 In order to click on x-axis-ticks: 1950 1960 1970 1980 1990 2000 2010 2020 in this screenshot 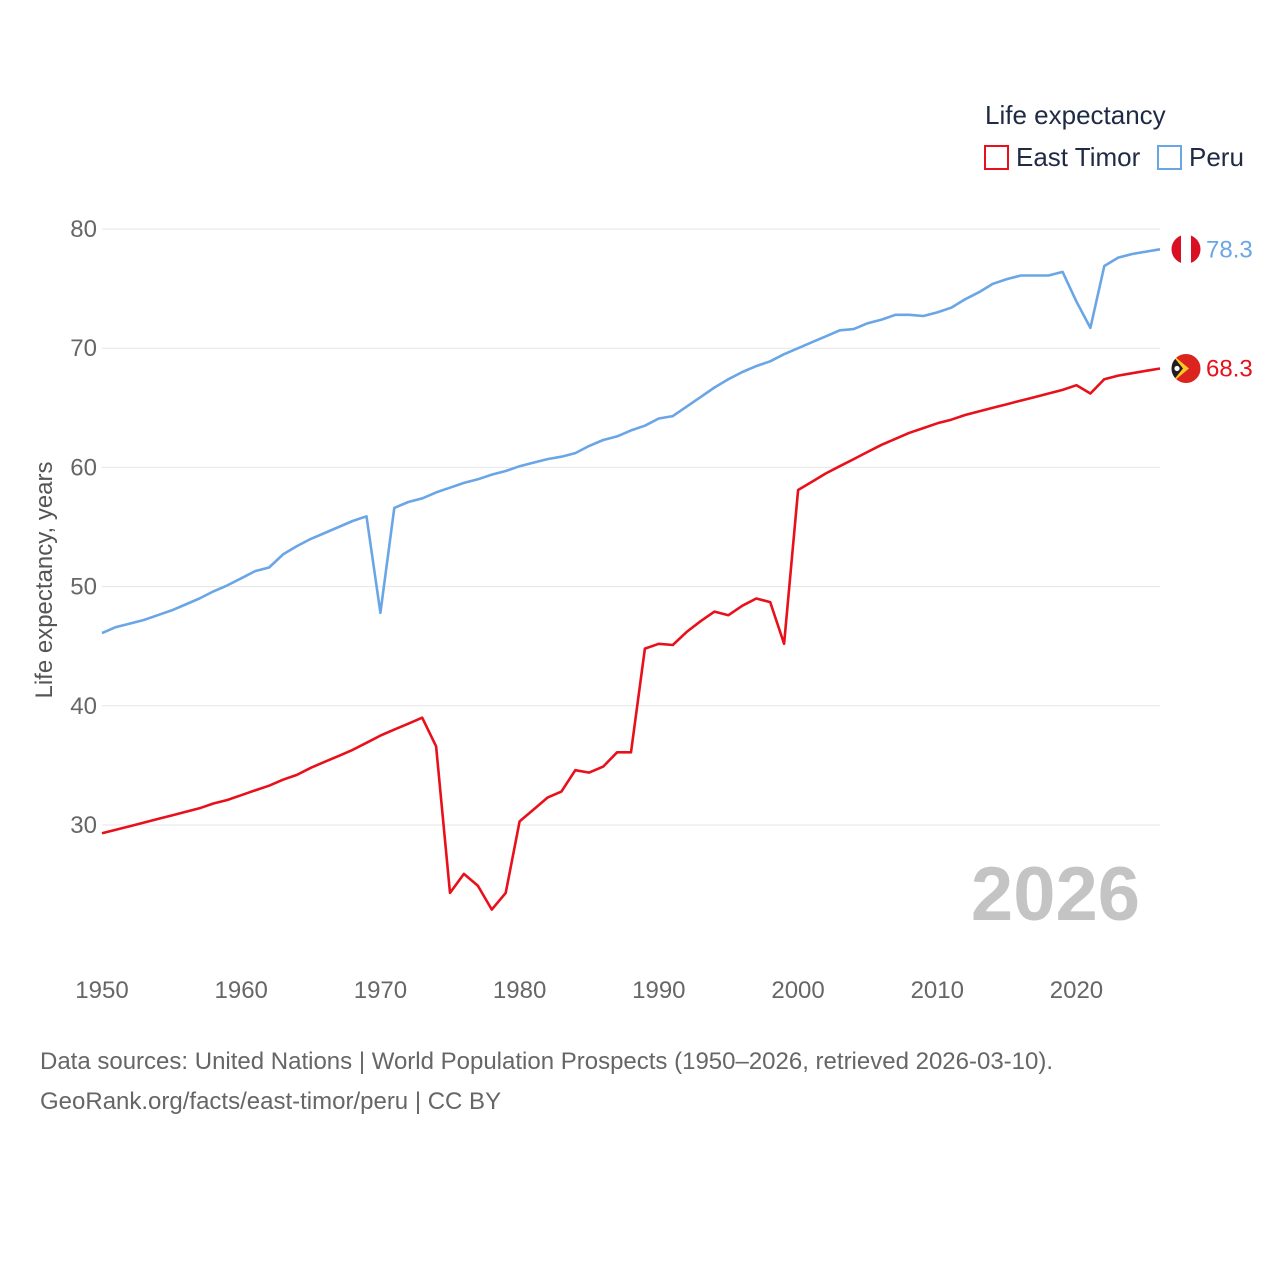, I will do `click(589, 990)`.